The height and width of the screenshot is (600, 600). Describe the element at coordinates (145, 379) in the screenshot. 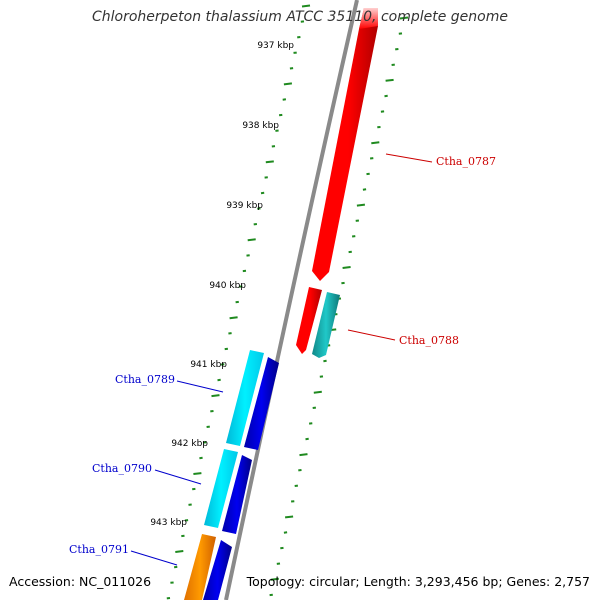

I see `gene-label-Ctha_0789: Ctha_0789` at that location.